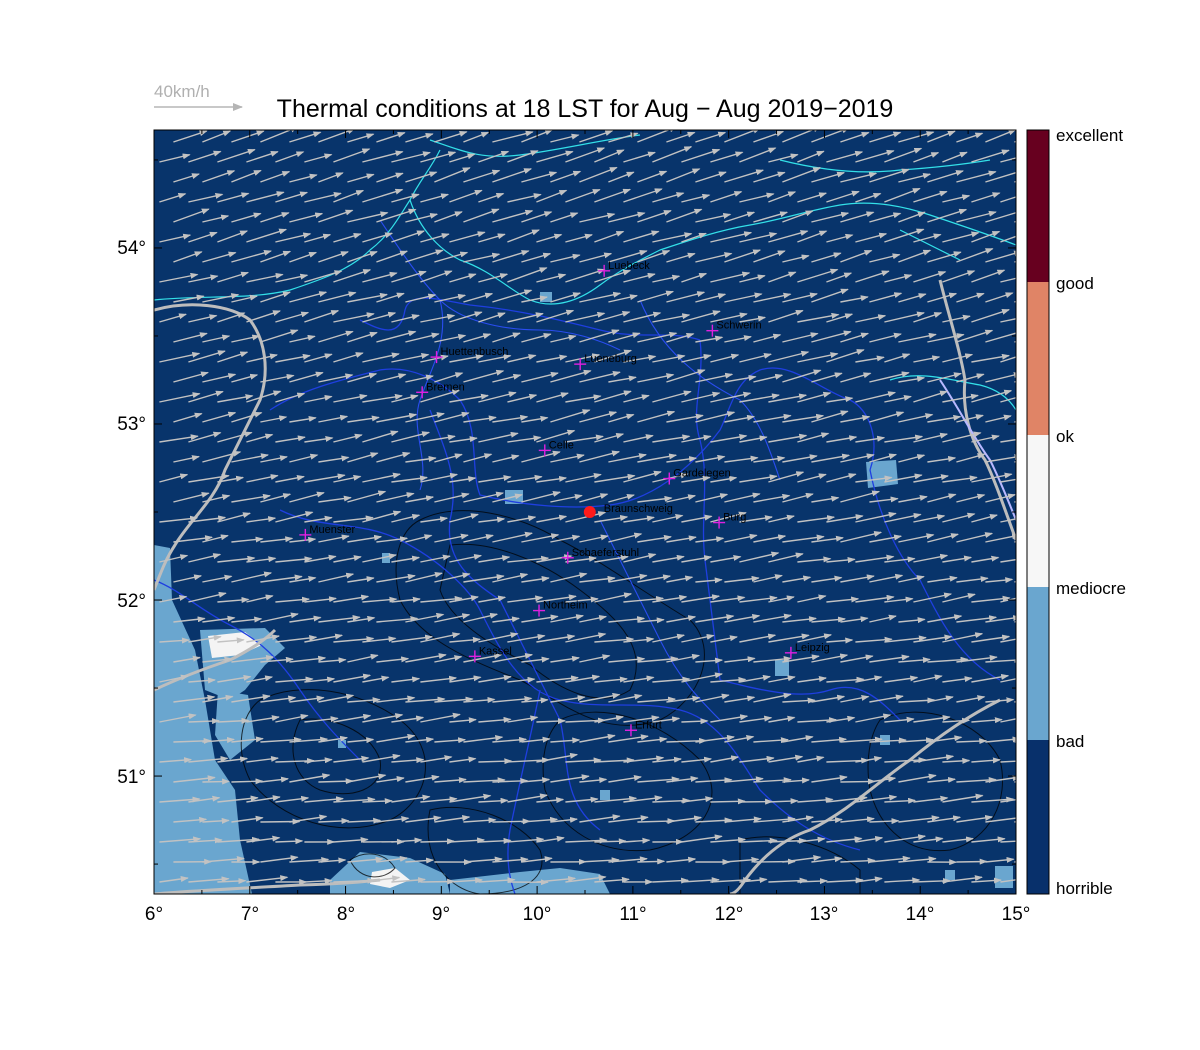  What do you see at coordinates (154, 914) in the screenshot?
I see `lon-tick-label: 6°` at bounding box center [154, 914].